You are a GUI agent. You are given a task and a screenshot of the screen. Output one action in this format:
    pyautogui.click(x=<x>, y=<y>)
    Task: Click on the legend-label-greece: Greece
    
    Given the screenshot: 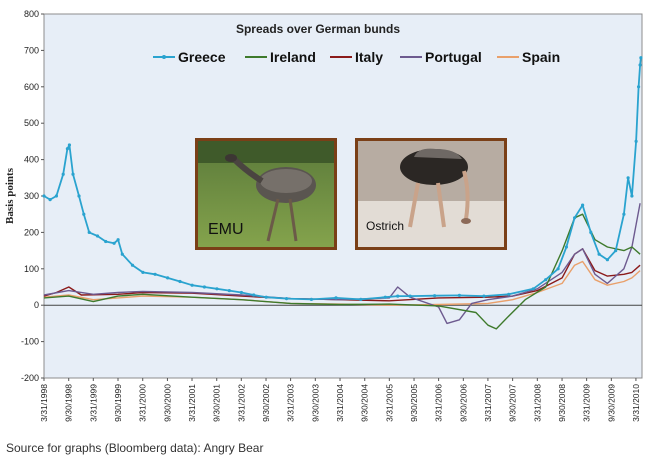 What is the action you would take?
    pyautogui.click(x=202, y=57)
    